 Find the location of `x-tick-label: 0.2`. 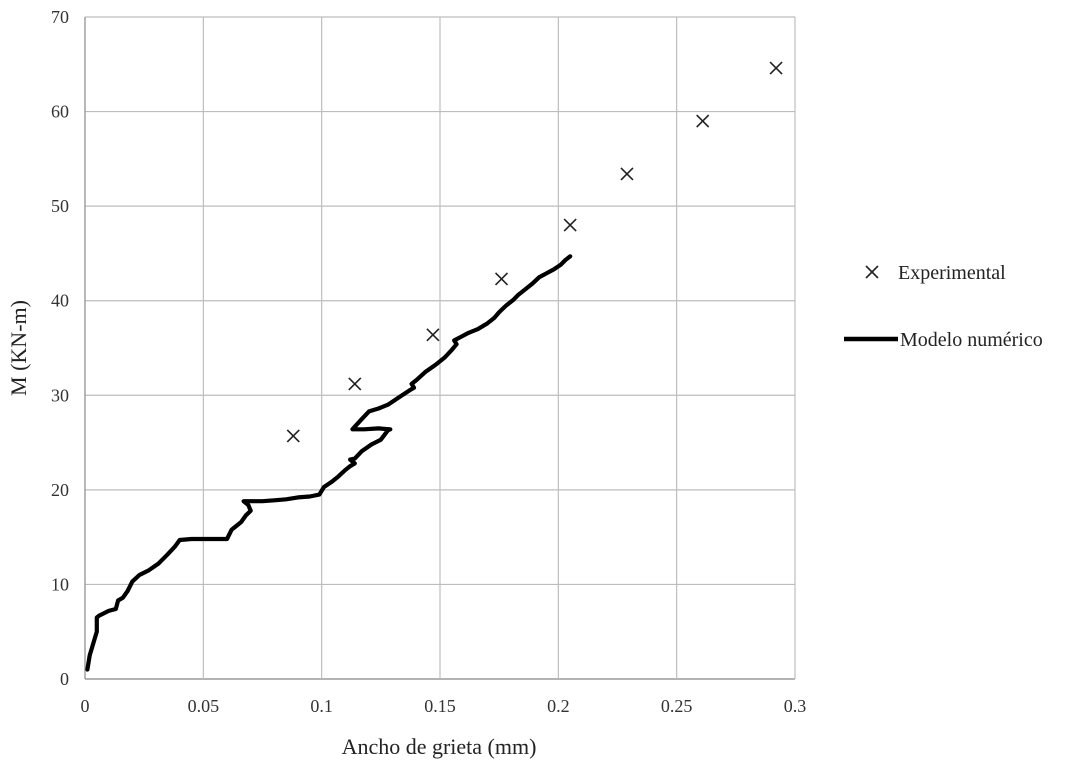

x-tick-label: 0.2 is located at coordinates (558, 706).